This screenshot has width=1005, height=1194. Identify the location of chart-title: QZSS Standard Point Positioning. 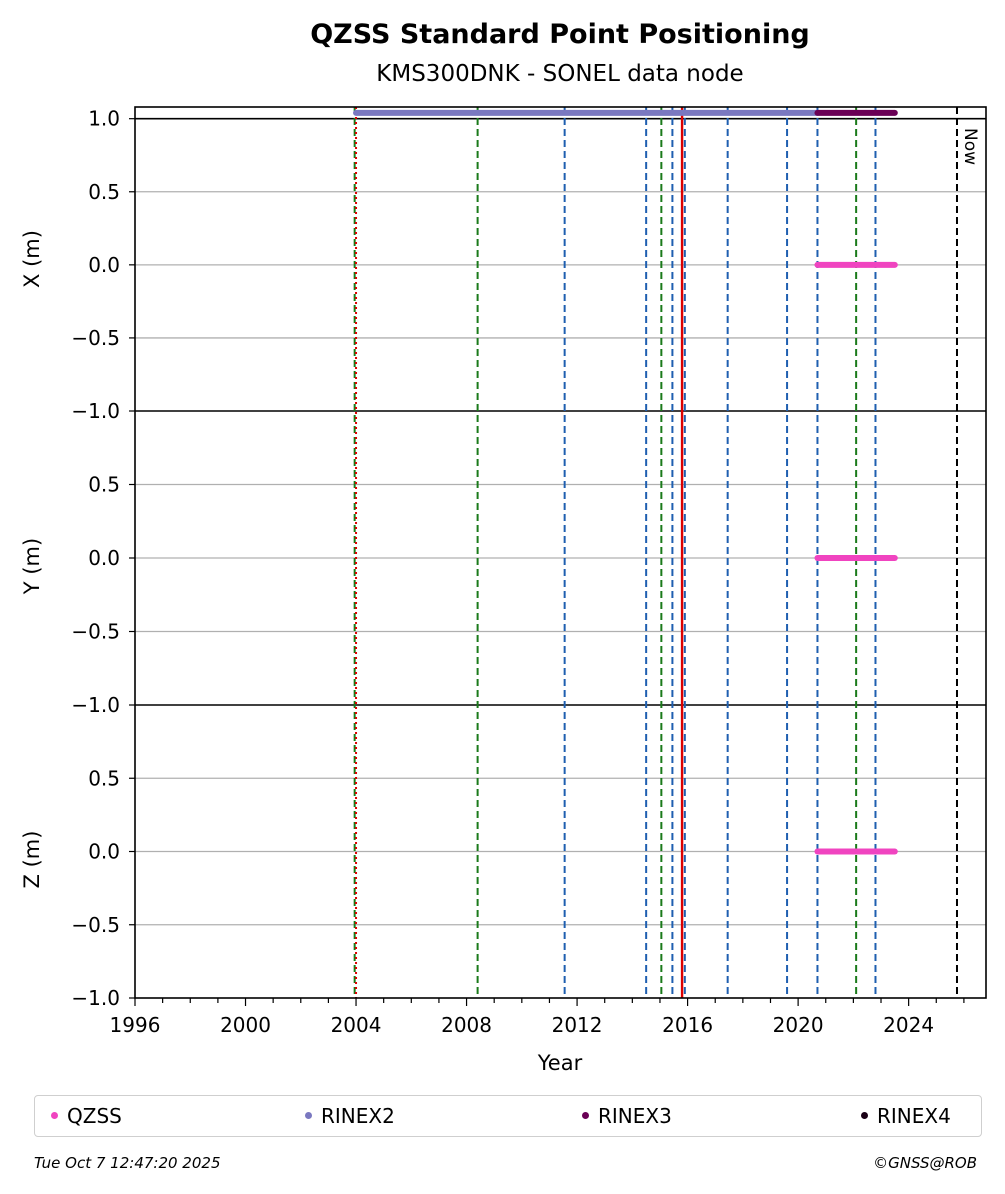
(560, 34).